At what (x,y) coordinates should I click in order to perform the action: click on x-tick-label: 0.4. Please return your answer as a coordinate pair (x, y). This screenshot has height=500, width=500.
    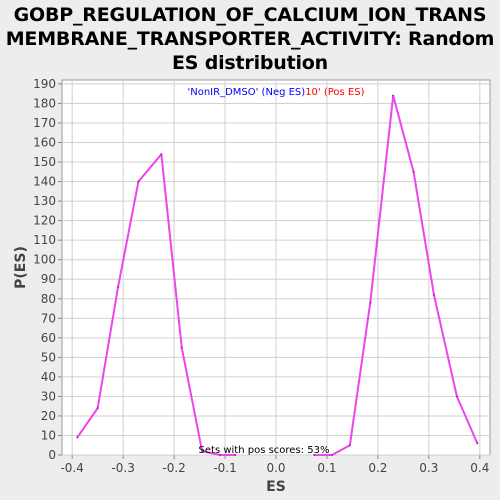
    Looking at the image, I should click on (479, 468).